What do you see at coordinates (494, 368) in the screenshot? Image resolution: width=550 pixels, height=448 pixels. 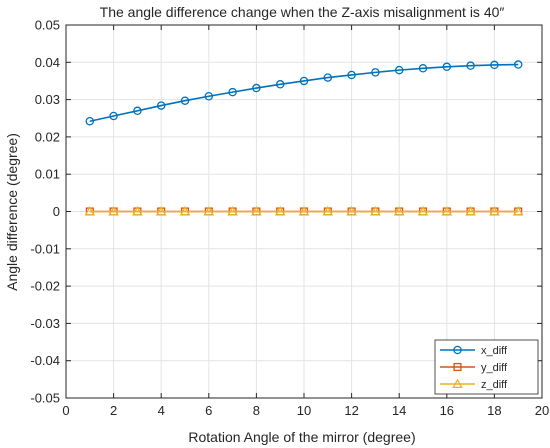 I see `legend-label: y_diff` at bounding box center [494, 368].